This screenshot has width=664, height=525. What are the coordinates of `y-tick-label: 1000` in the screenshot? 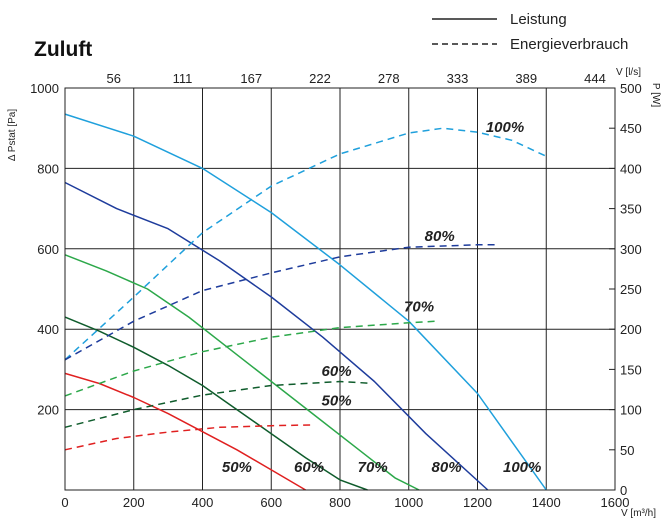 It's located at (44, 88).